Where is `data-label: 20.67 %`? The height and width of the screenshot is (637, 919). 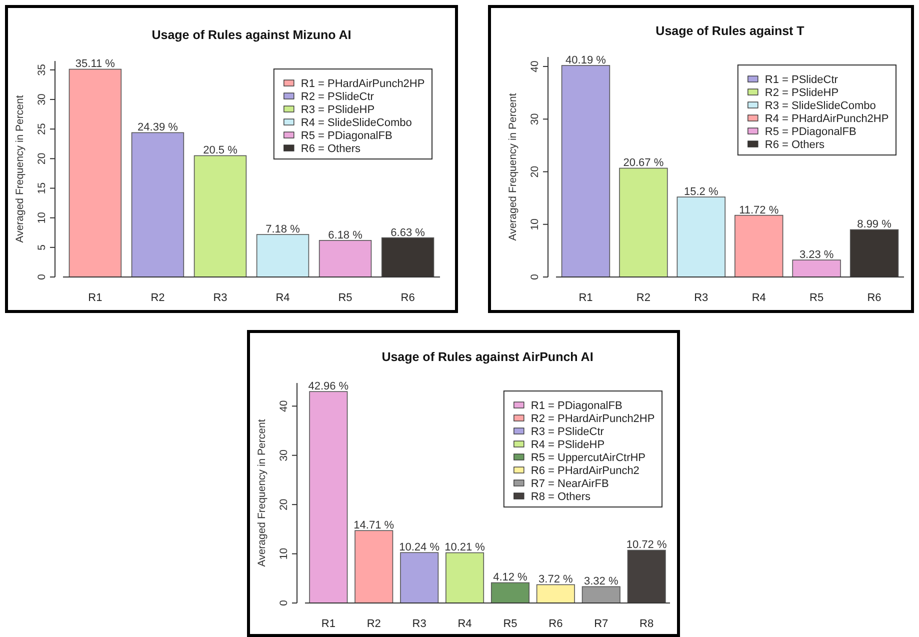
data-label: 20.67 % is located at coordinates (643, 163).